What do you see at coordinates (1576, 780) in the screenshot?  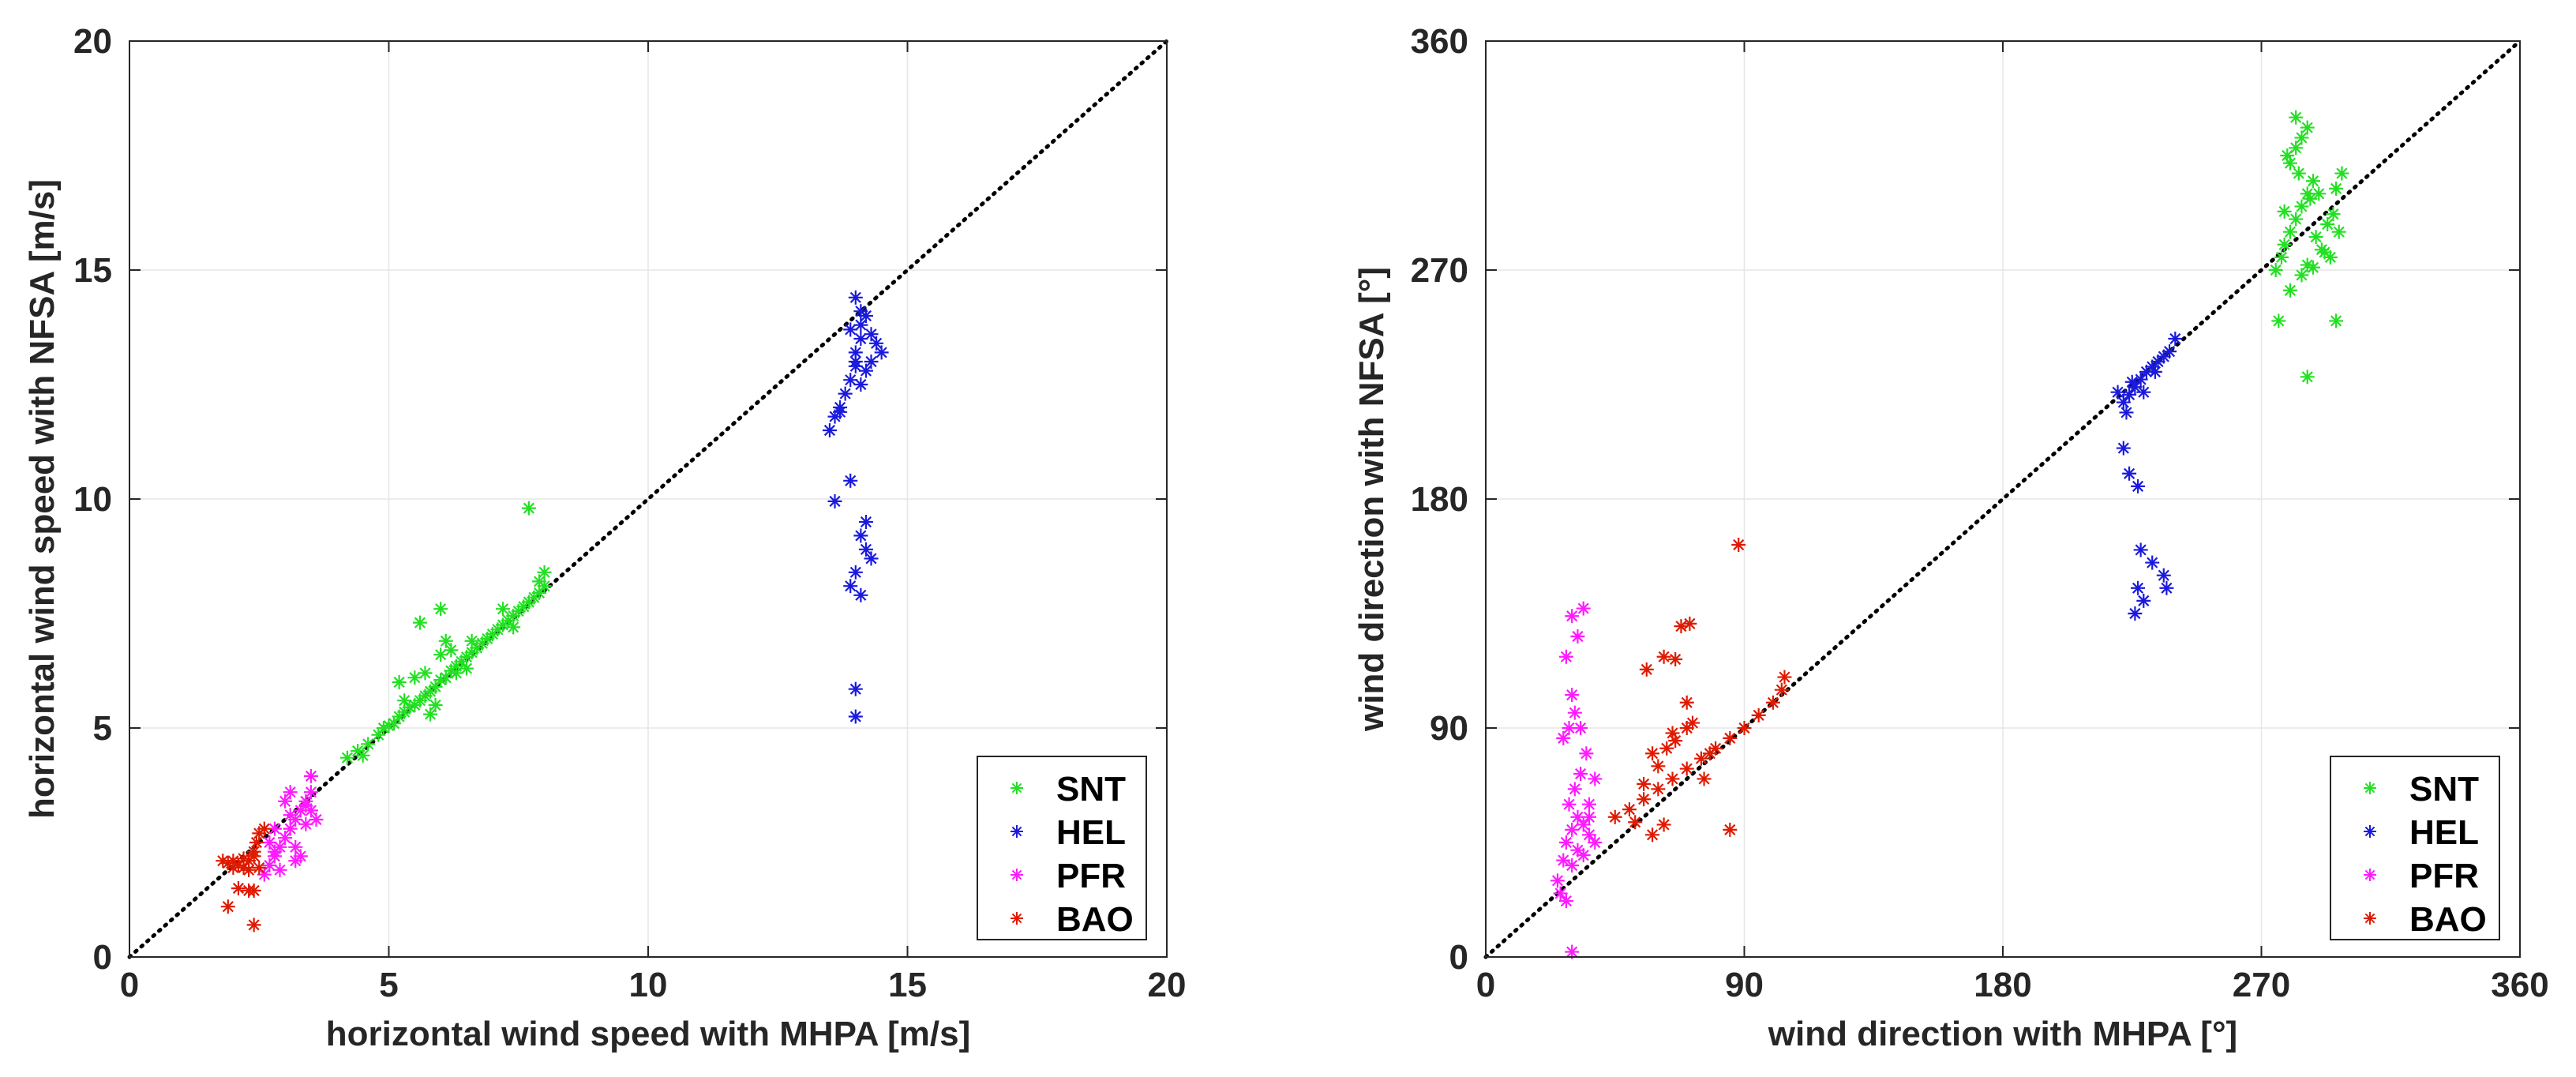 I see `series-pfr` at bounding box center [1576, 780].